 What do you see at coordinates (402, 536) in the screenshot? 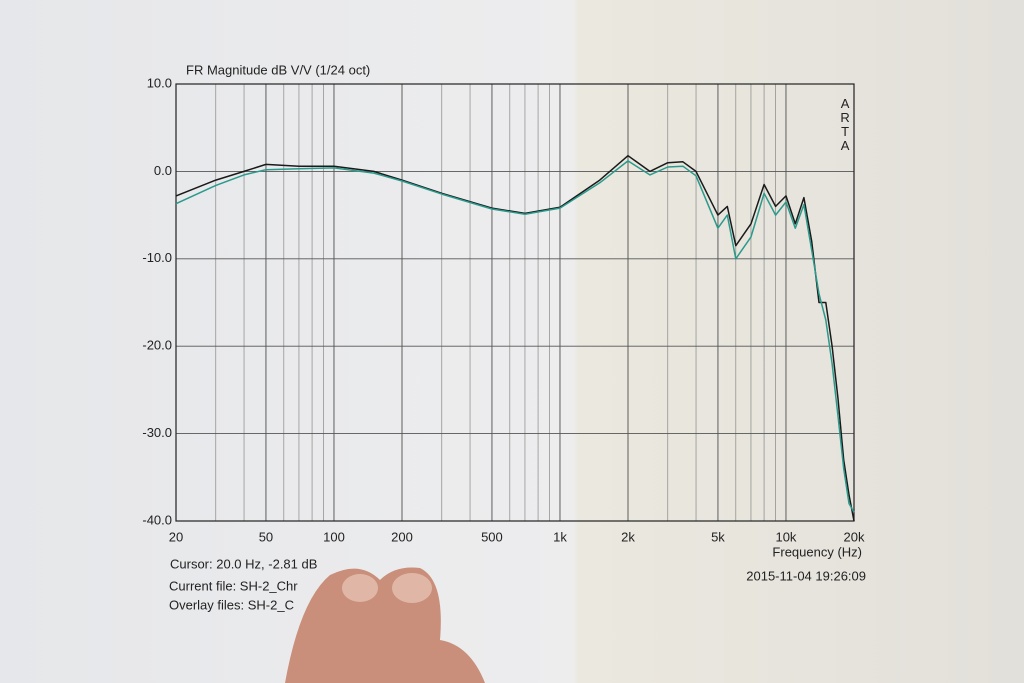
I see `x-tick-label: 200` at bounding box center [402, 536].